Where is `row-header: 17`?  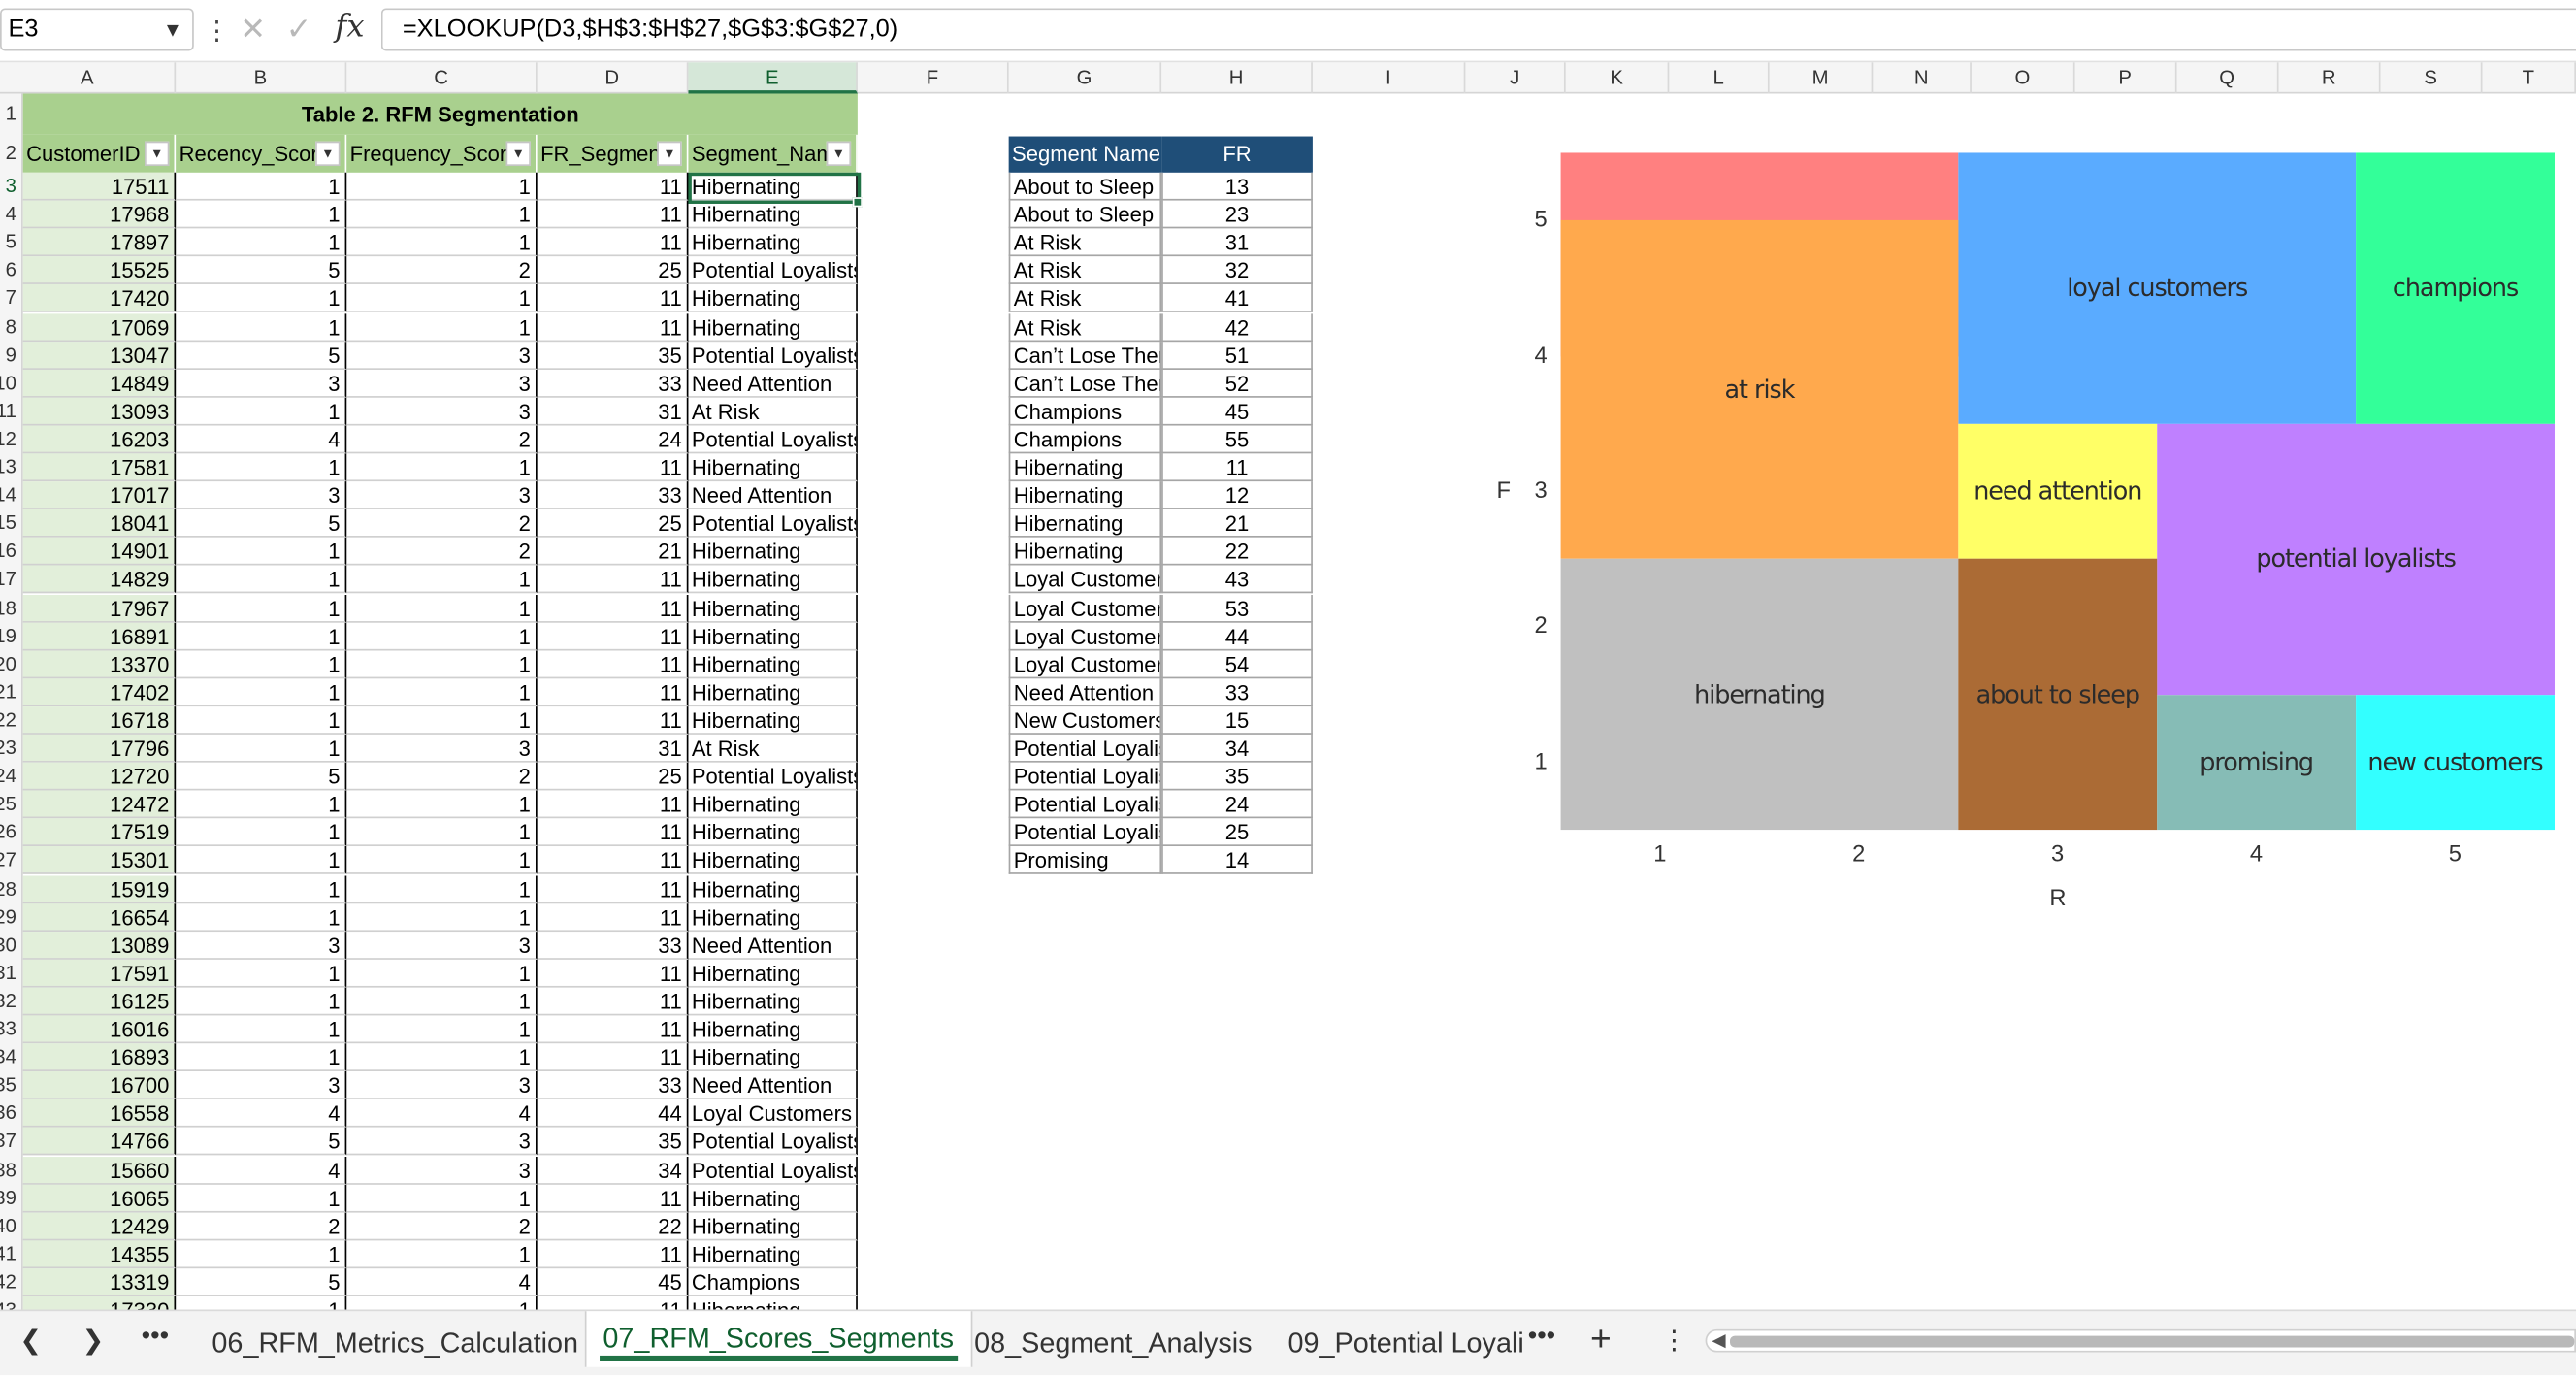 row-header: 17 is located at coordinates (8, 579).